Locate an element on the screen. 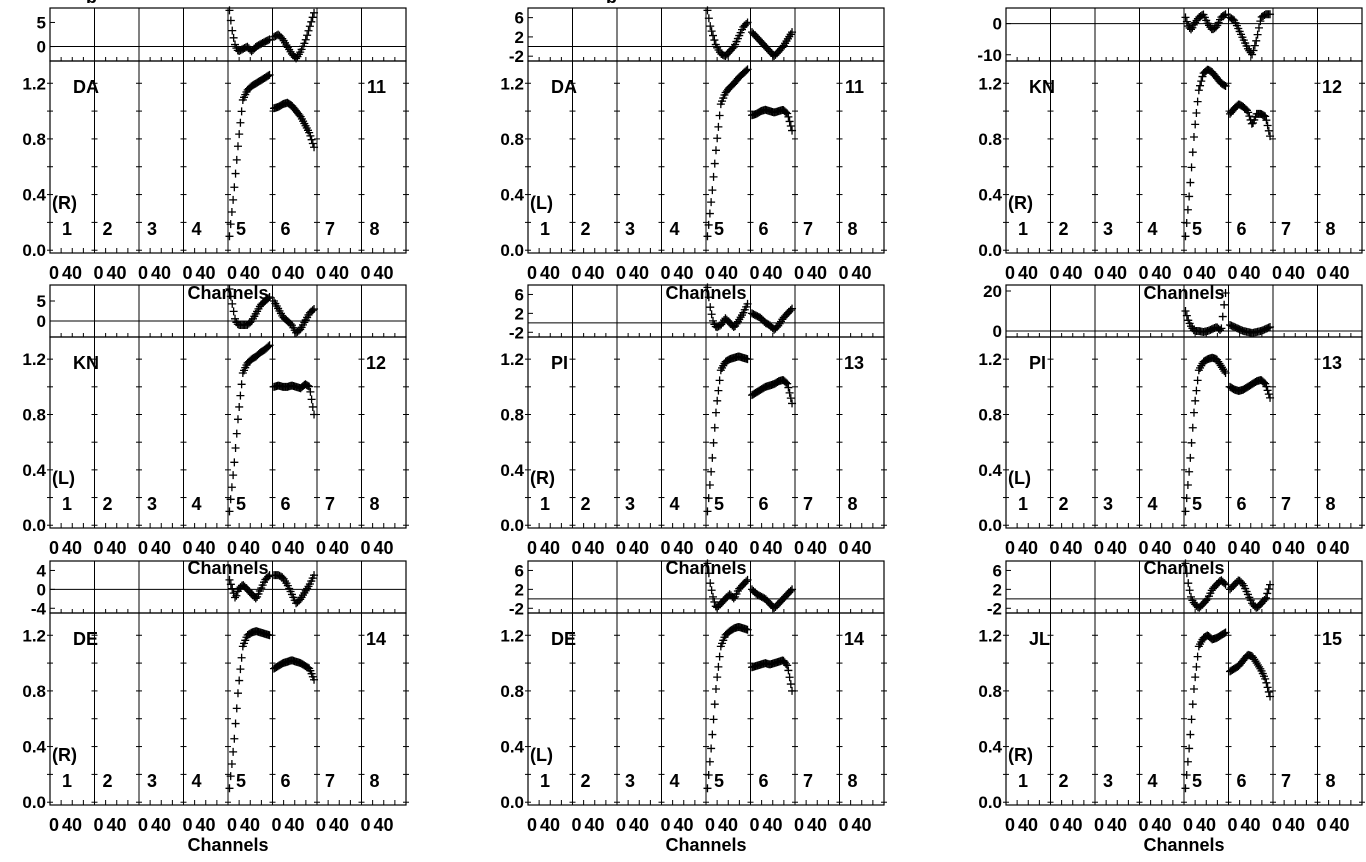 Image resolution: width=1366 pixels, height=862 pixels. amp-ytick-label: 0.8 is located at coordinates (512, 691).